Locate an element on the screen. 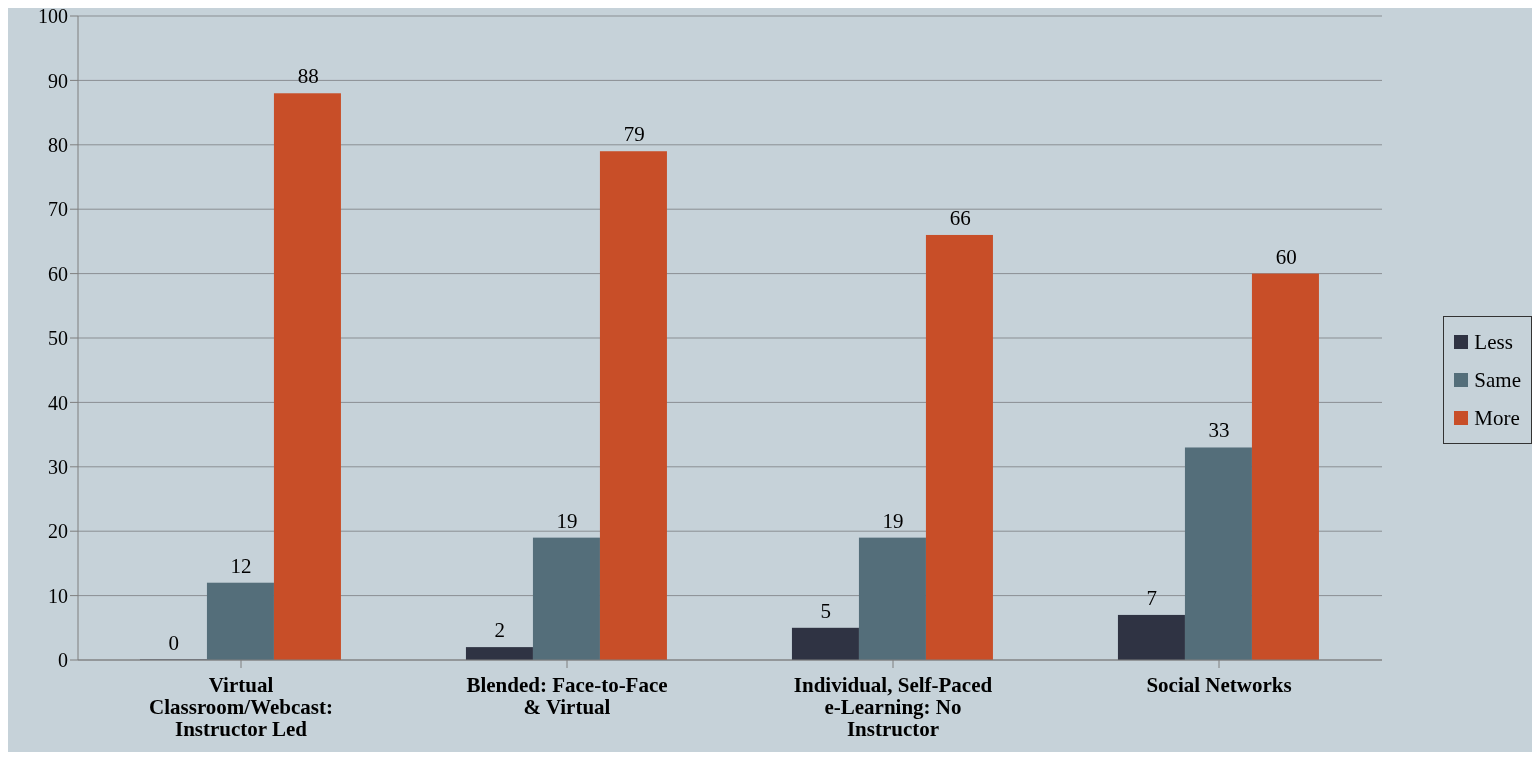 The width and height of the screenshot is (1540, 760). y-tick-label: 70 is located at coordinates (58, 209).